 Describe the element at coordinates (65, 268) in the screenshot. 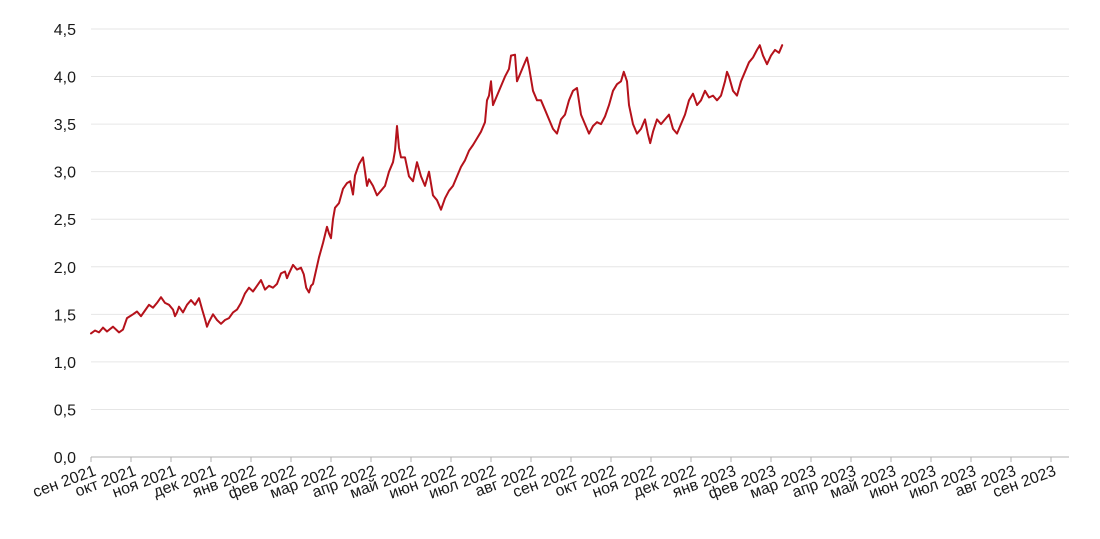

I see `y-tick-label: 2,0` at that location.